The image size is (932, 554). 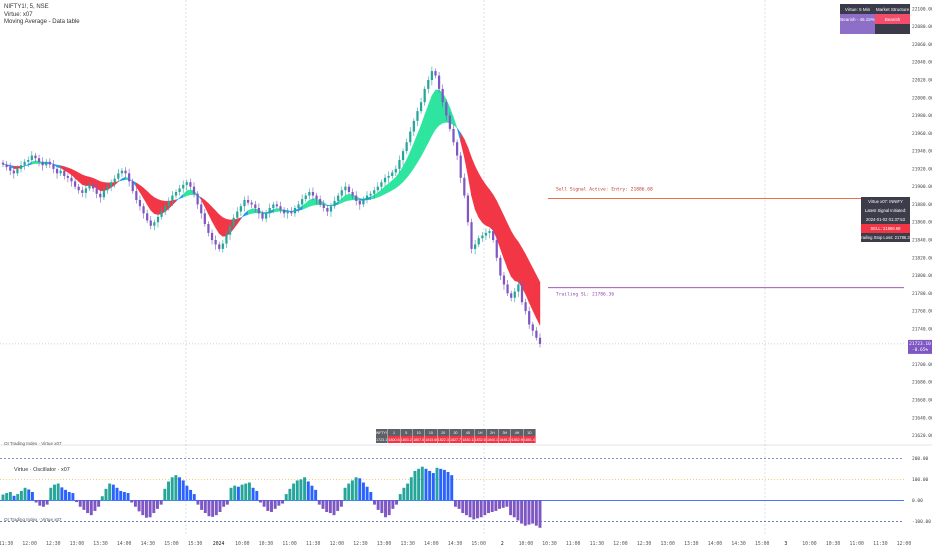 What do you see at coordinates (922, 436) in the screenshot?
I see `price-tick-label: 21620.00` at bounding box center [922, 436].